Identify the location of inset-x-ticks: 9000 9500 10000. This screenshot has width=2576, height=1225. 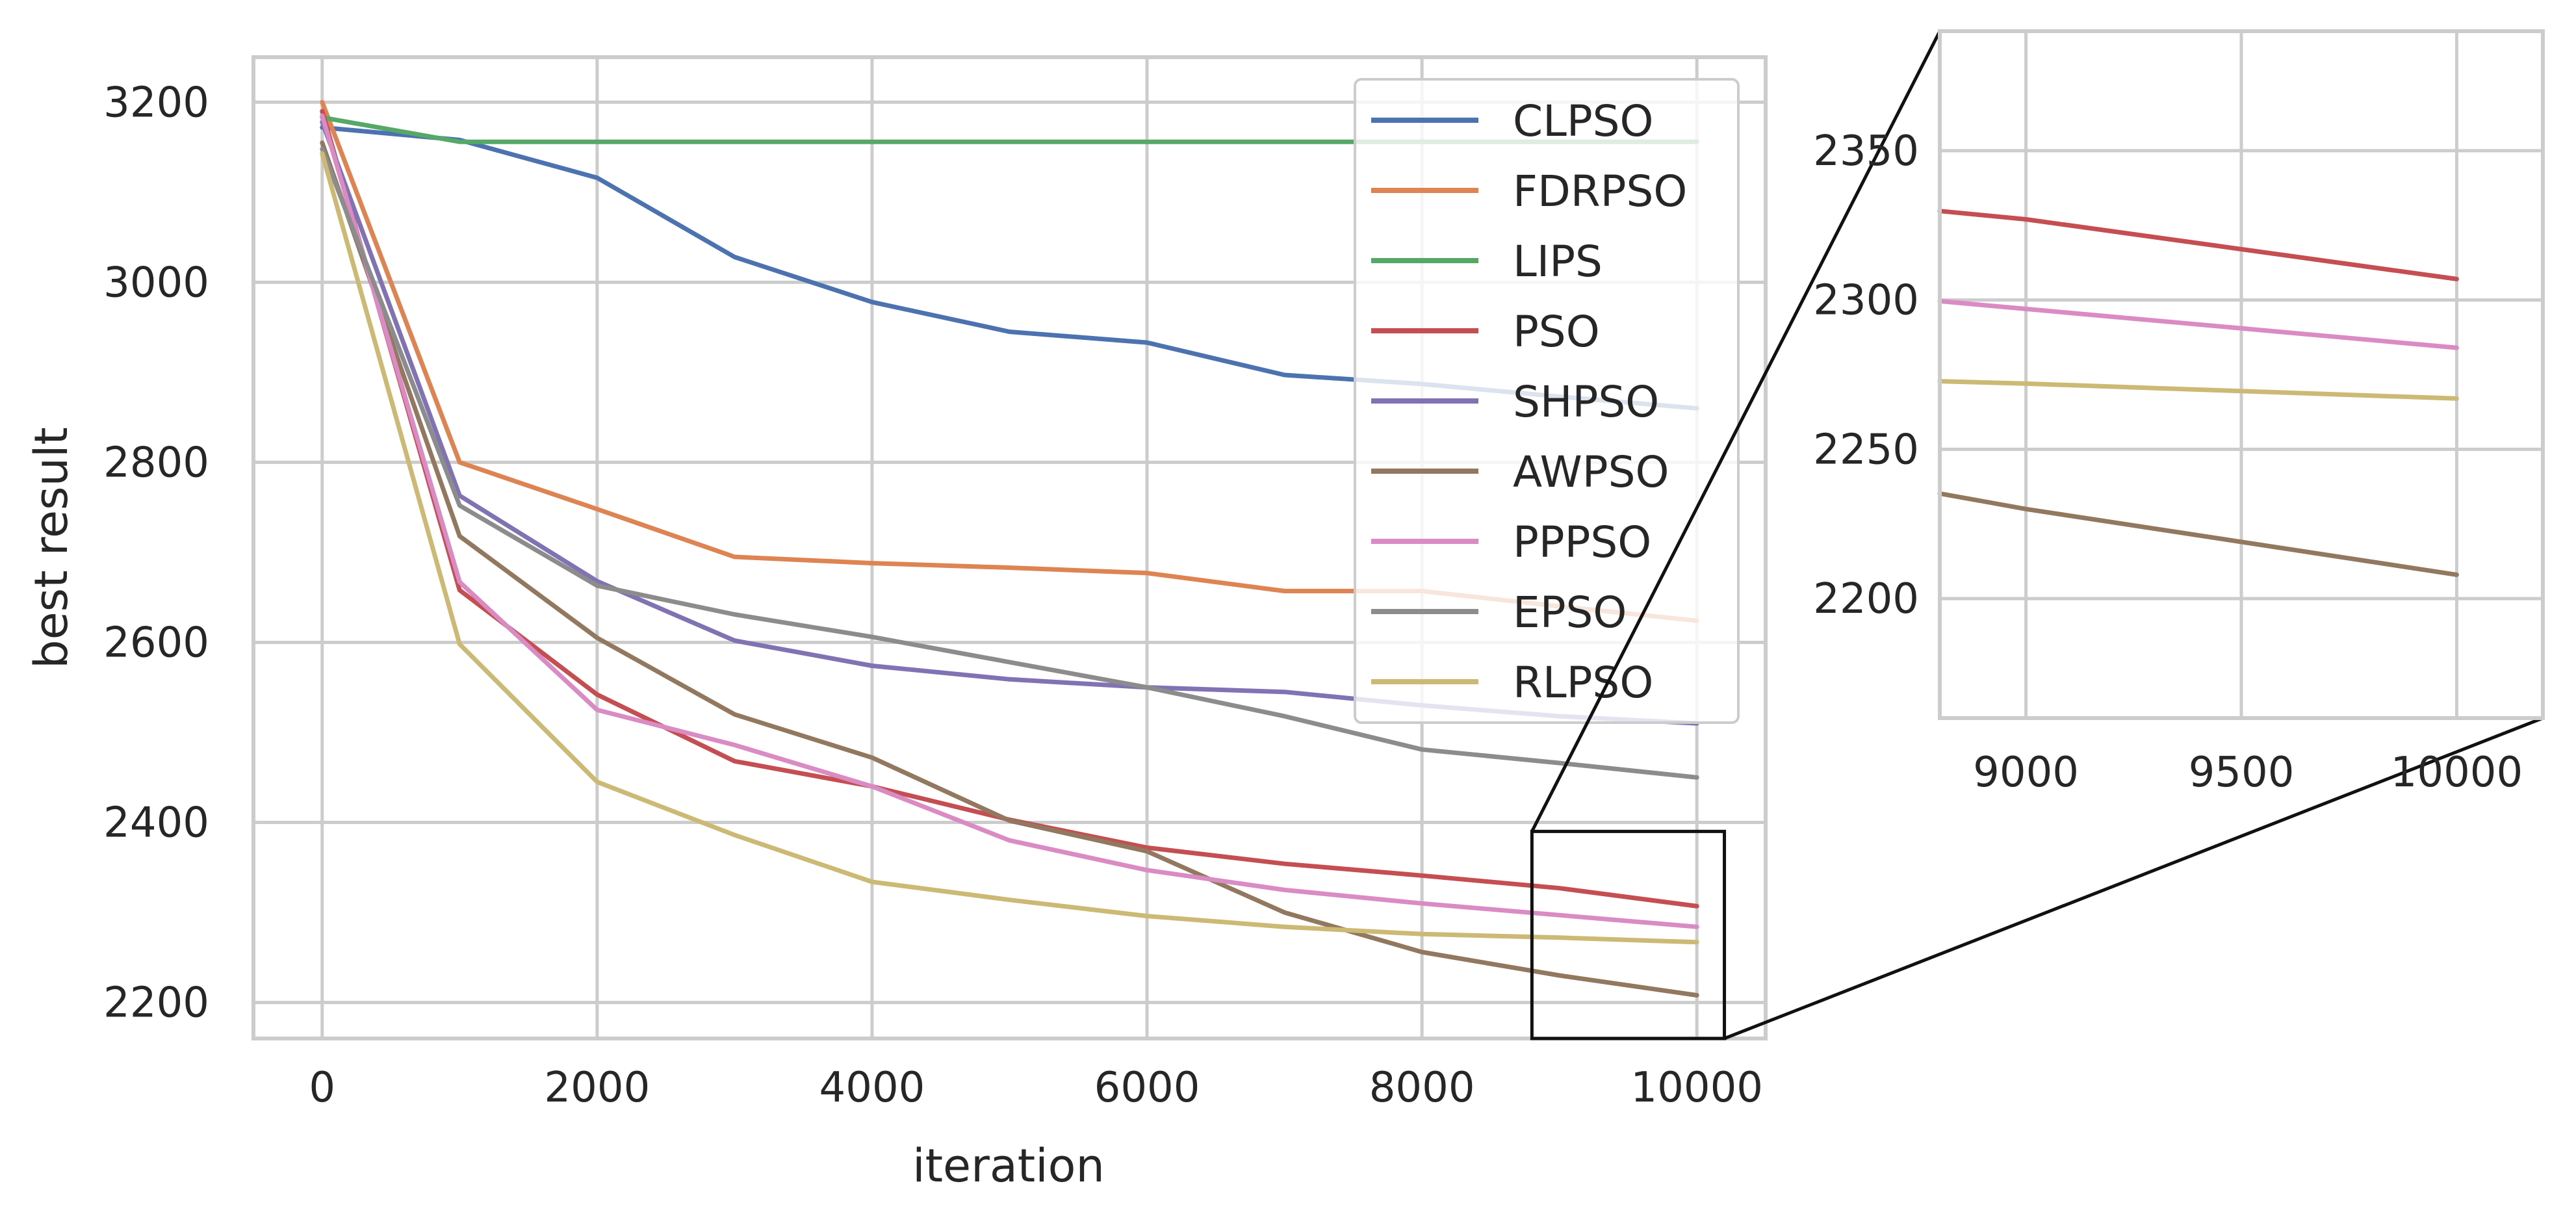
(2248, 773).